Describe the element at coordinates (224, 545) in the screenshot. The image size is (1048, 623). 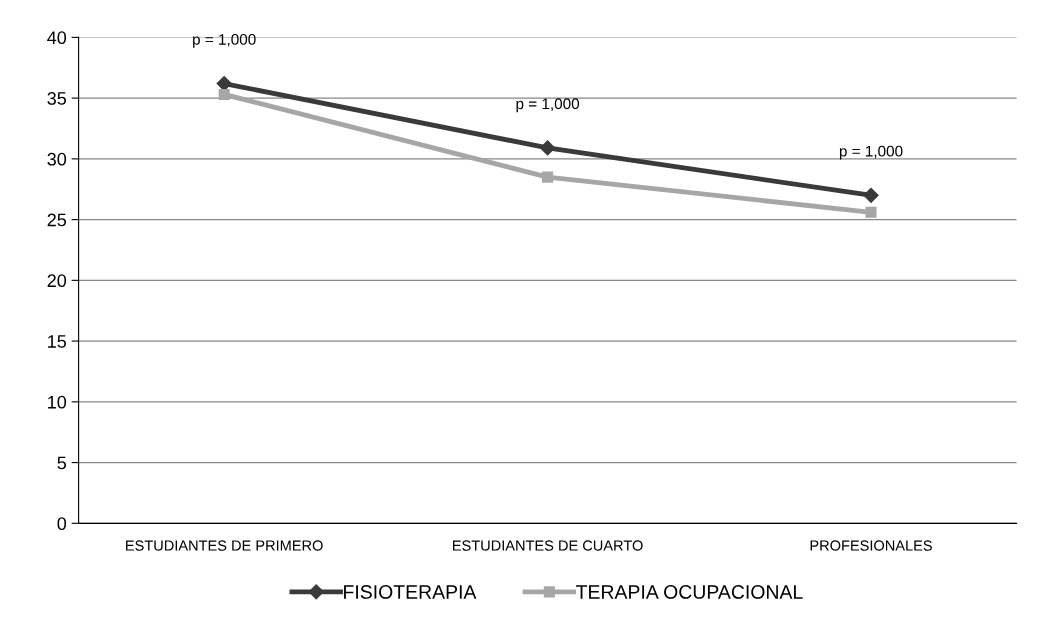
I see `x-tick-label: ESTUDIANTES DE PRIMERO` at that location.